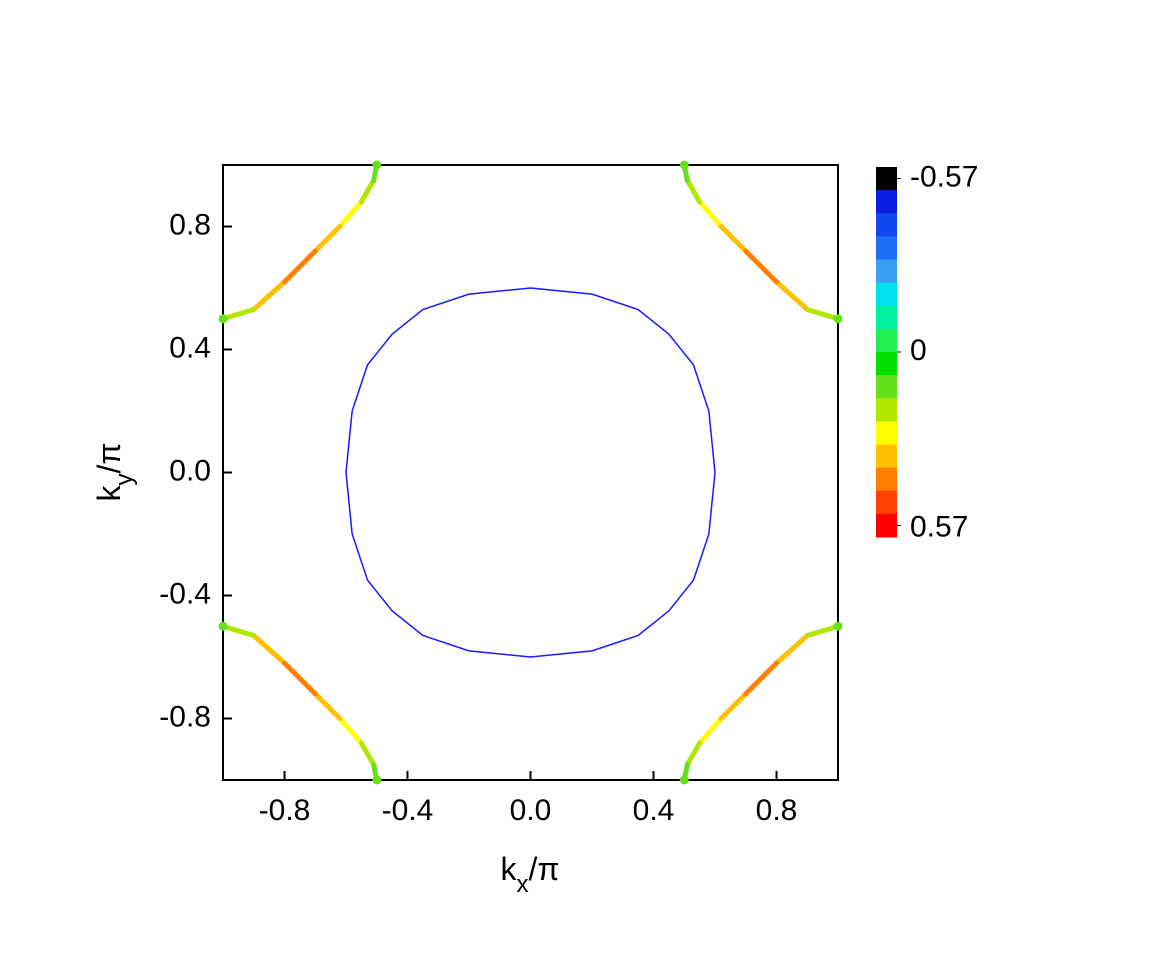  I want to click on y-tick-label: -0.4, so click(185, 593).